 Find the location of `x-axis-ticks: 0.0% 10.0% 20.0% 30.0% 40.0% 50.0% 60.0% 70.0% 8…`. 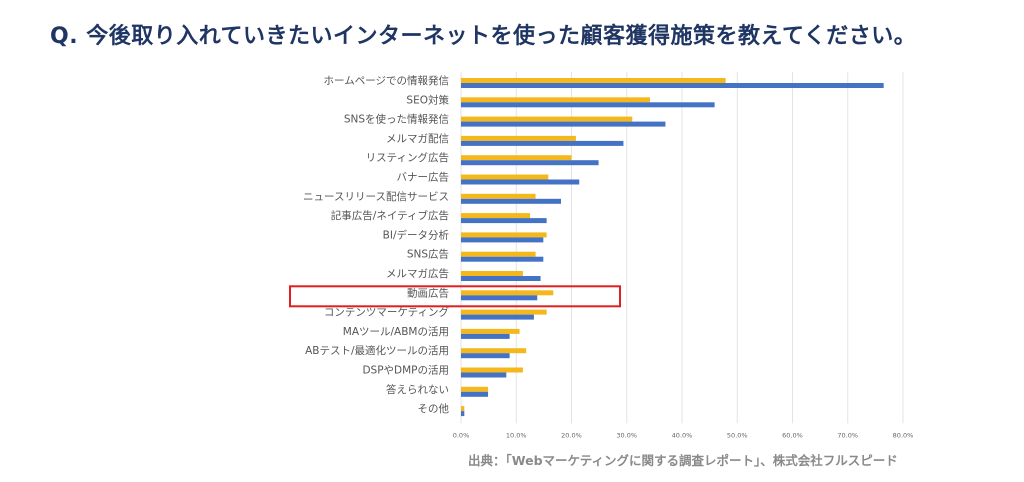

x-axis-ticks: 0.0% 10.0% 20.0% 30.0% 40.0% 50.0% 60.0% 70.0% 8… is located at coordinates (683, 435).